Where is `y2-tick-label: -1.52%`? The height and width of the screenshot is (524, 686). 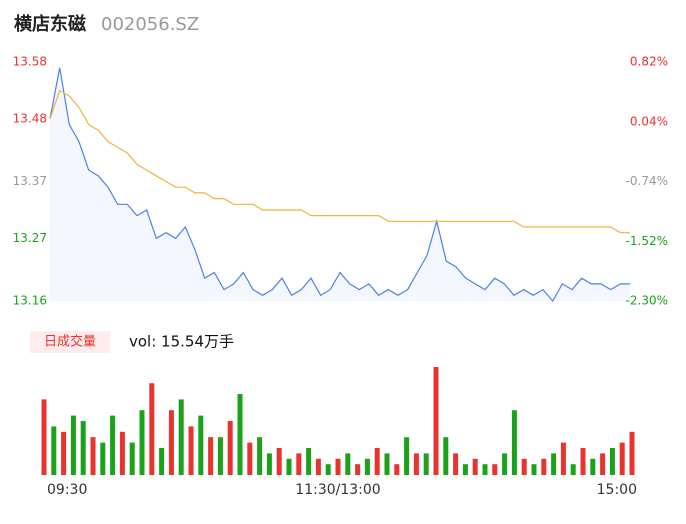 y2-tick-label: -1.52% is located at coordinates (647, 241).